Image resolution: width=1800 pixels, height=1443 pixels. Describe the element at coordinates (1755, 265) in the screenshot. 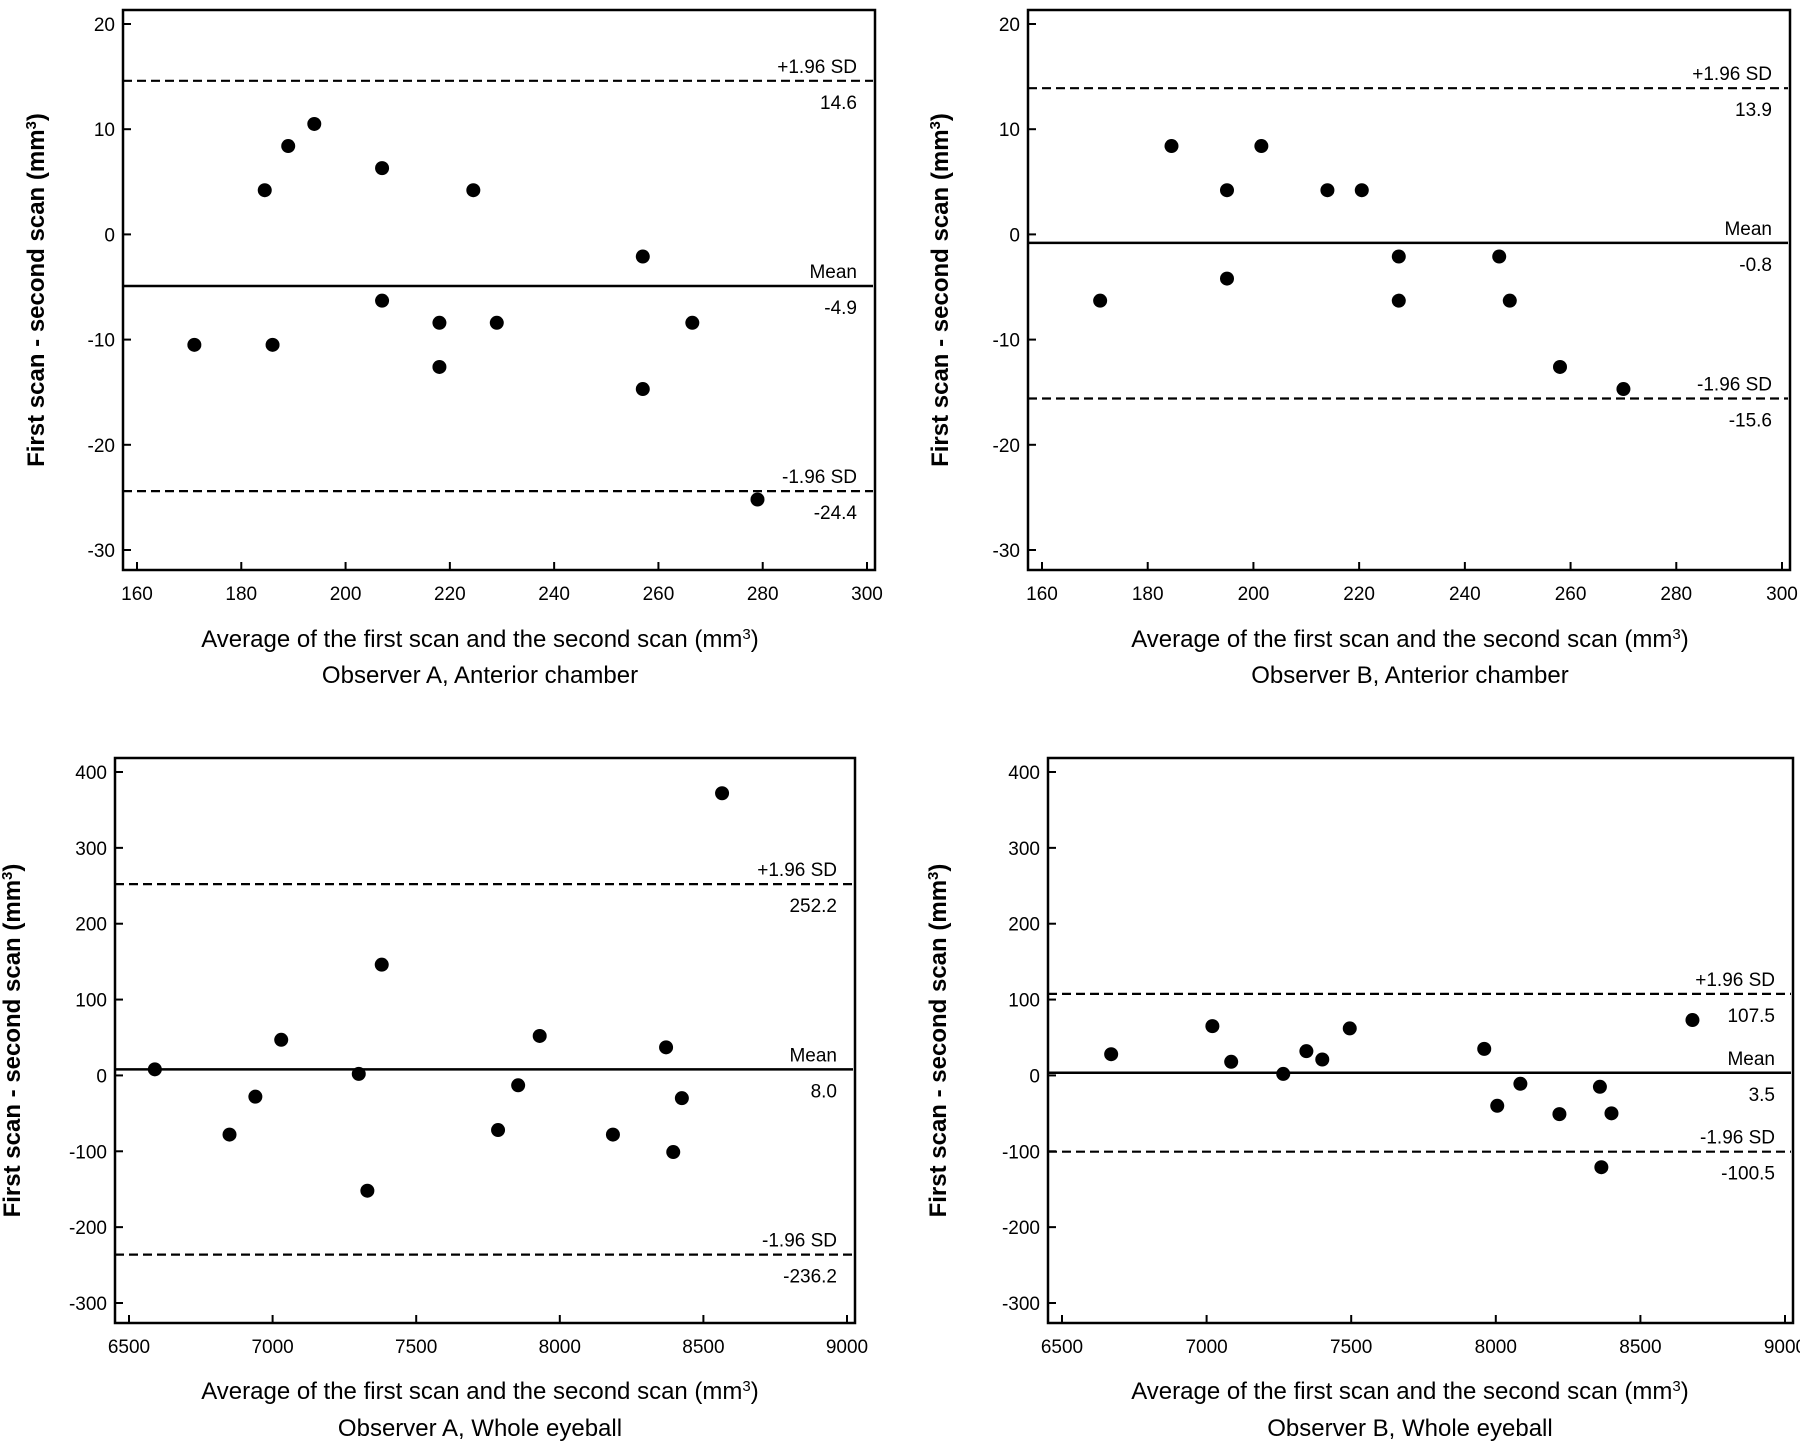

I see `reference-line-value: -0.8` at that location.